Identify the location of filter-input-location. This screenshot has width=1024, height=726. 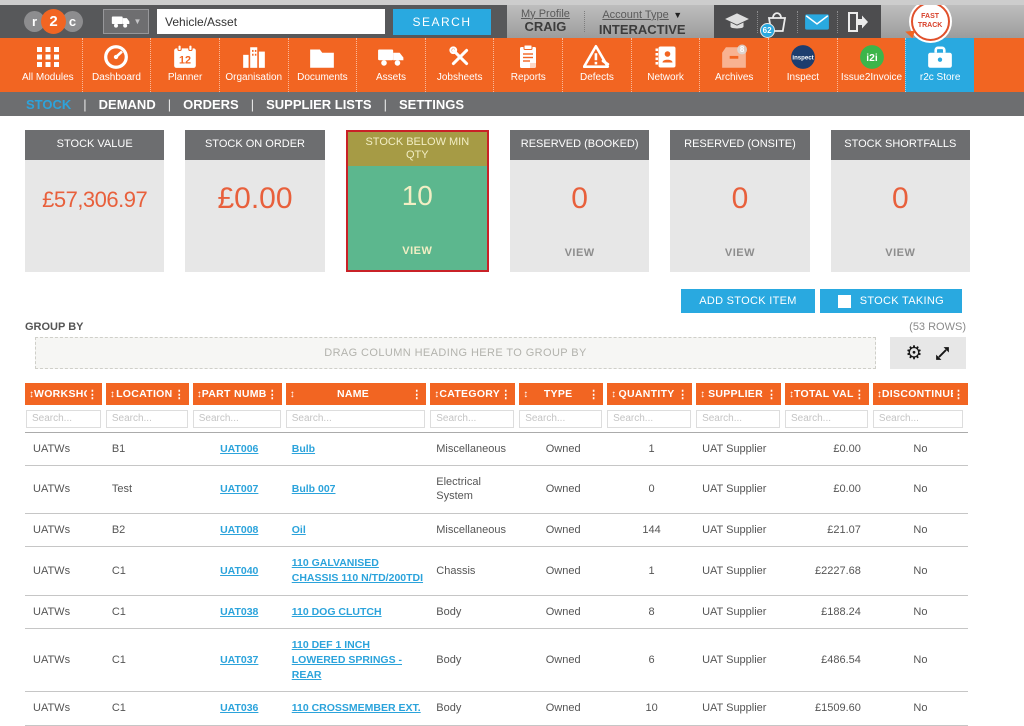
(146, 418).